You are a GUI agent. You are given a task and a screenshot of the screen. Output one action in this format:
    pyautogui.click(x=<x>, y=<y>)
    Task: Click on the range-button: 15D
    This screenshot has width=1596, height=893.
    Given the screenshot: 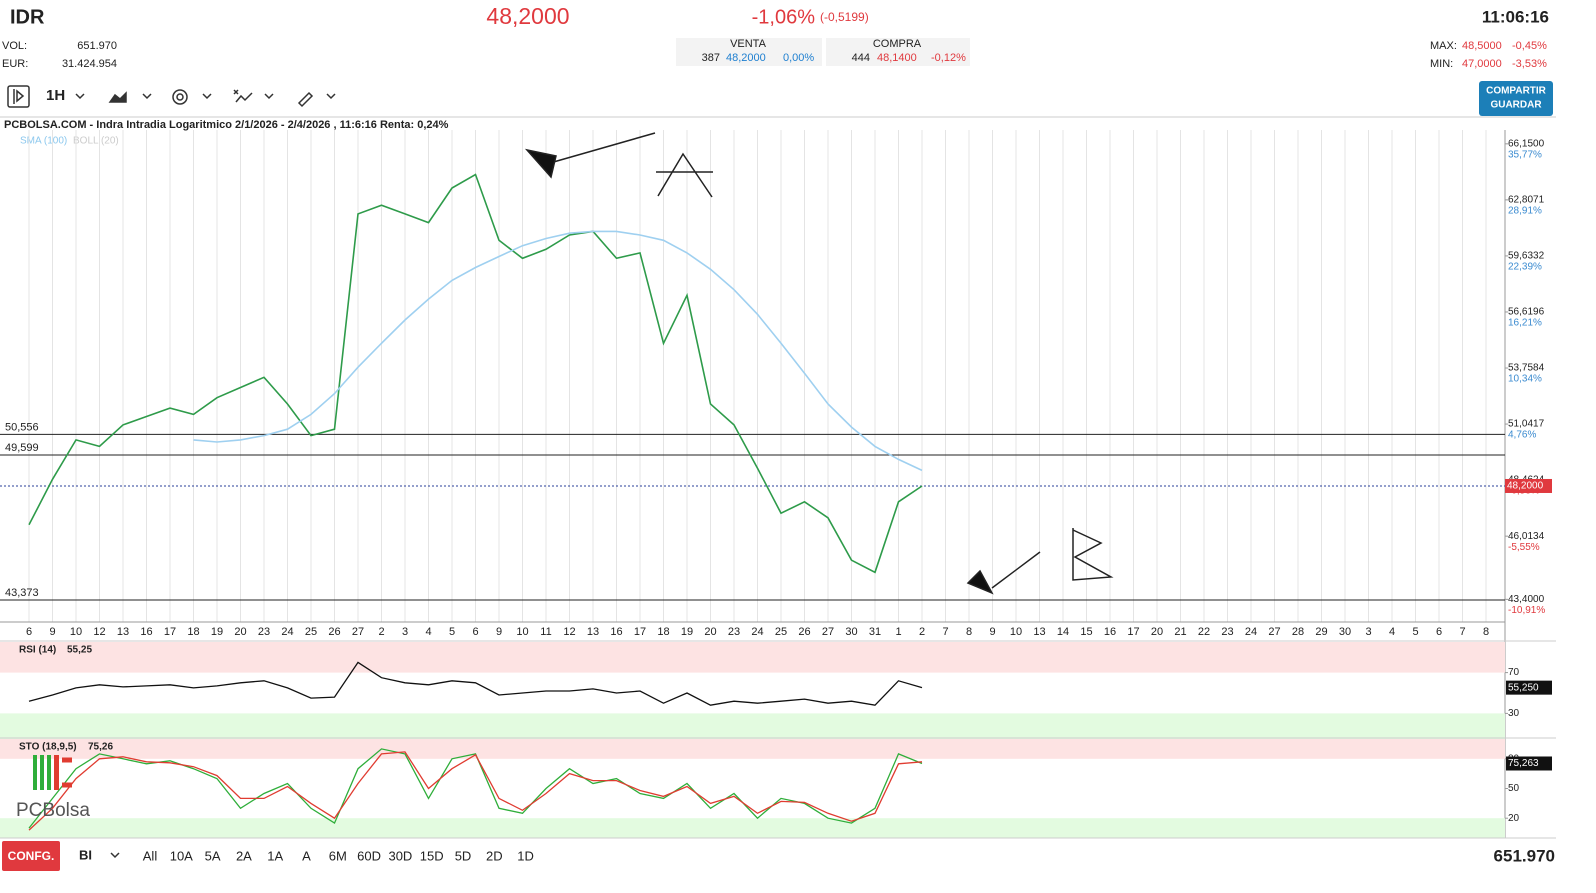 What is the action you would take?
    pyautogui.click(x=432, y=855)
    